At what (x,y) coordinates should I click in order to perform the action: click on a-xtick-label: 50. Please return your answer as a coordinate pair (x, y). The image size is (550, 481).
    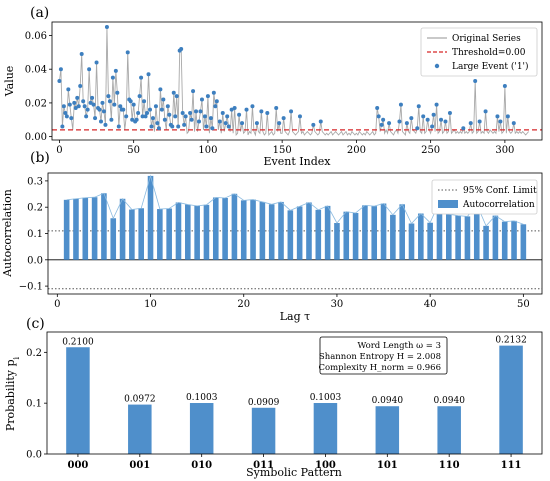
    Looking at the image, I should click on (133, 150).